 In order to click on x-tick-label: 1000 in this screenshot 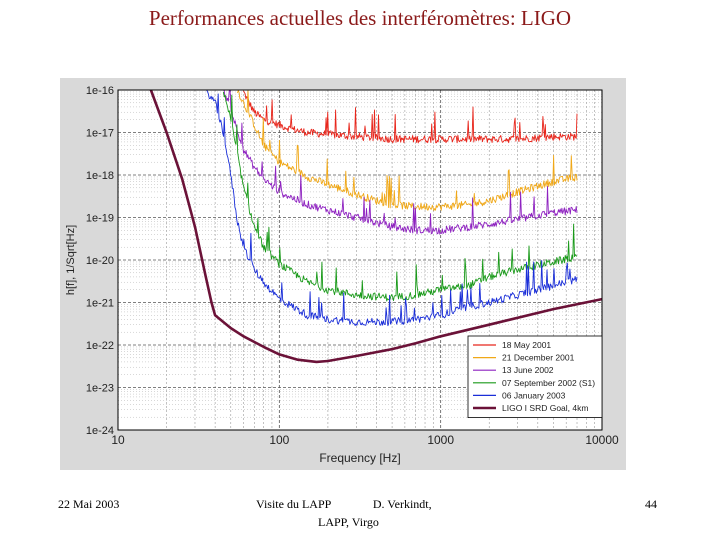, I will do `click(440, 440)`.